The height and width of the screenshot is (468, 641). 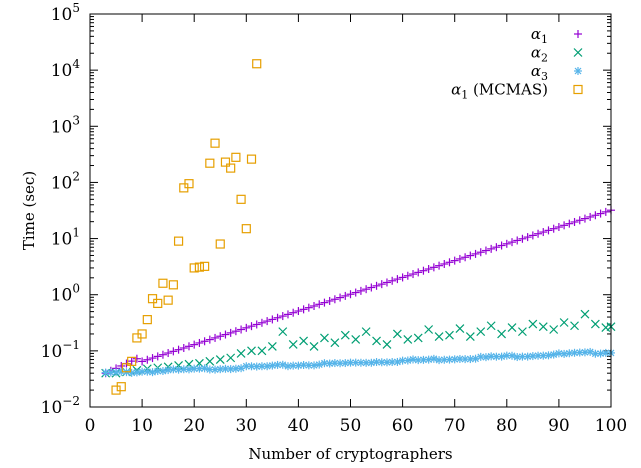 I want to click on y-tick-label: 10³, so click(x=65, y=125).